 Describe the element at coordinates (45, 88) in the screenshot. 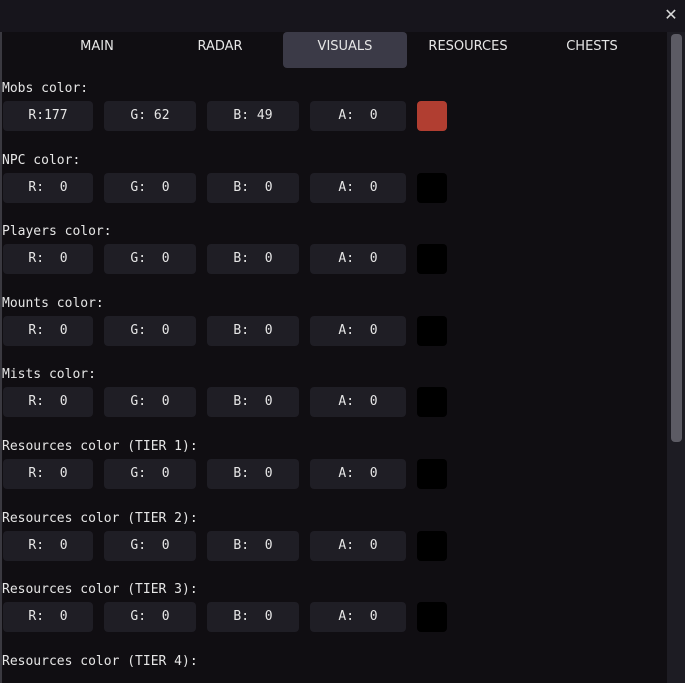

I see `section-label: Mobs color:` at that location.